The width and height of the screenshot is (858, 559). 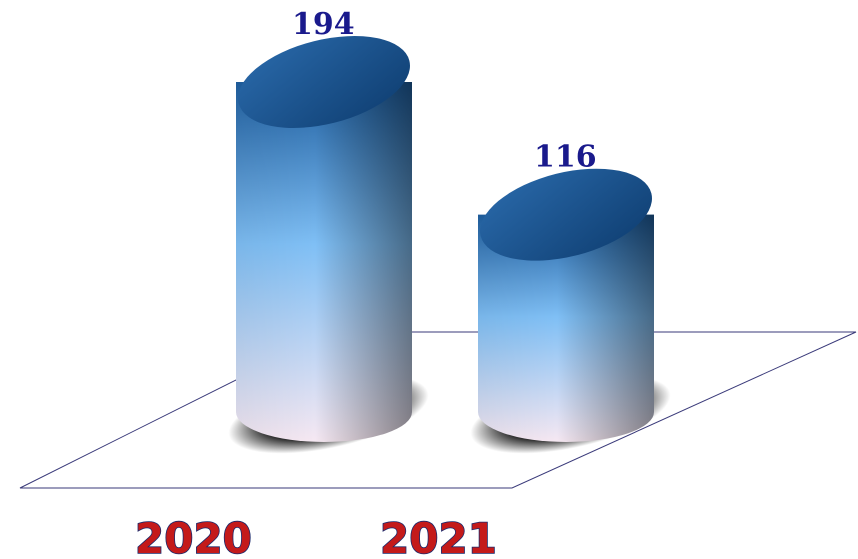 I want to click on value-label: 194, so click(x=323, y=24).